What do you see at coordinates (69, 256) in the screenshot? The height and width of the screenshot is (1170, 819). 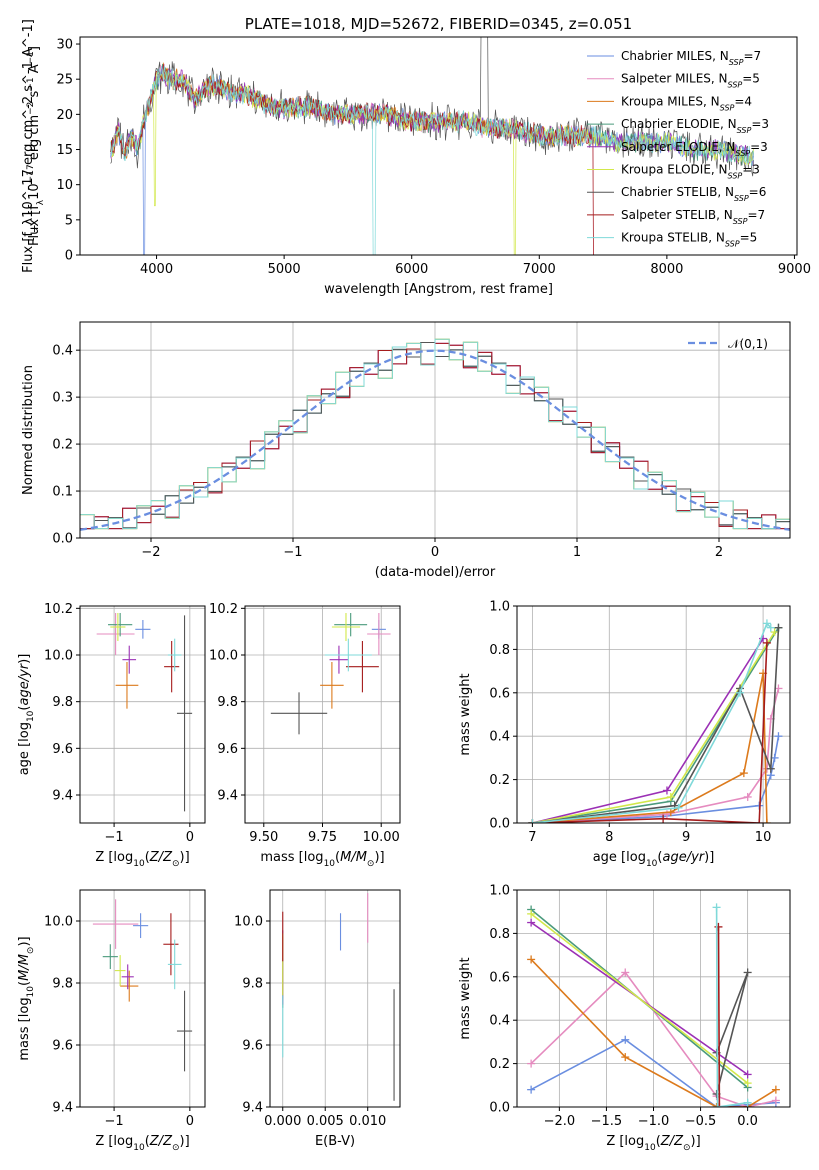 I see `y-tick-label: 0` at bounding box center [69, 256].